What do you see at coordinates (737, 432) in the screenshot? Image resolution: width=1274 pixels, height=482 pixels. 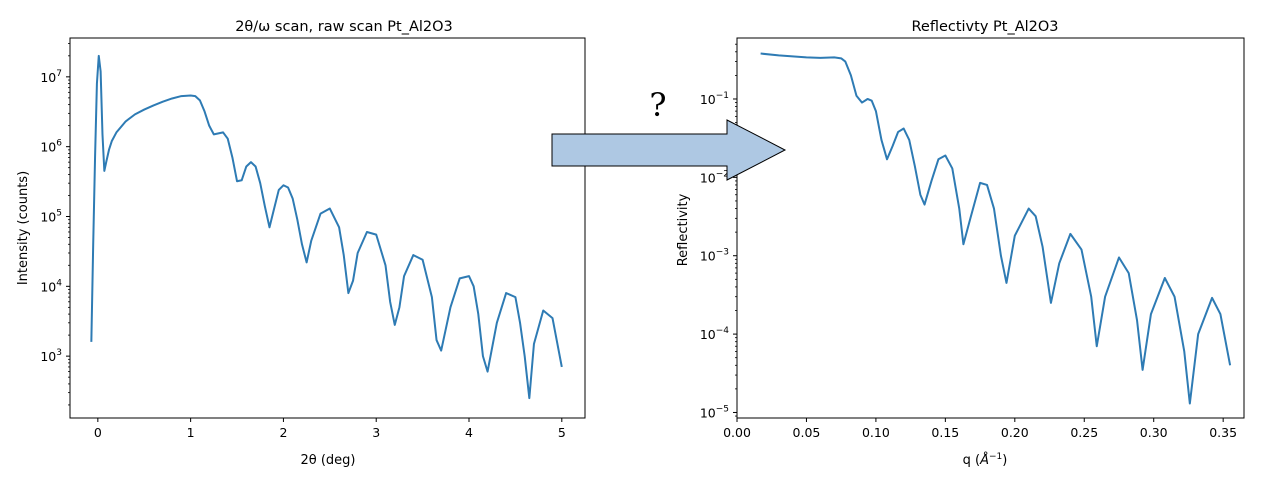 I see `x-tick-label: 0.00` at bounding box center [737, 432].